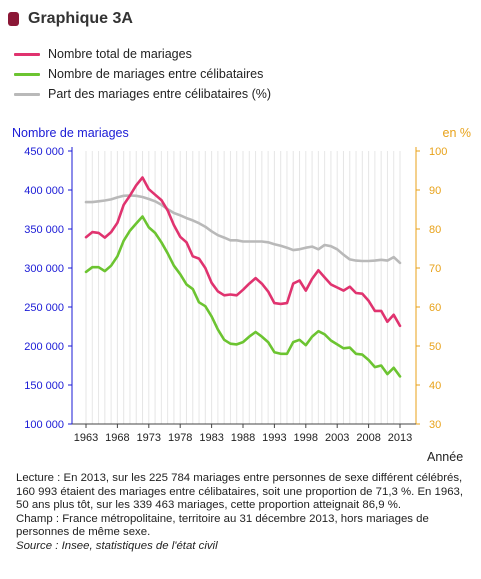  Describe the element at coordinates (243, 438) in the screenshot. I see `x-tick-label: 1988` at that location.